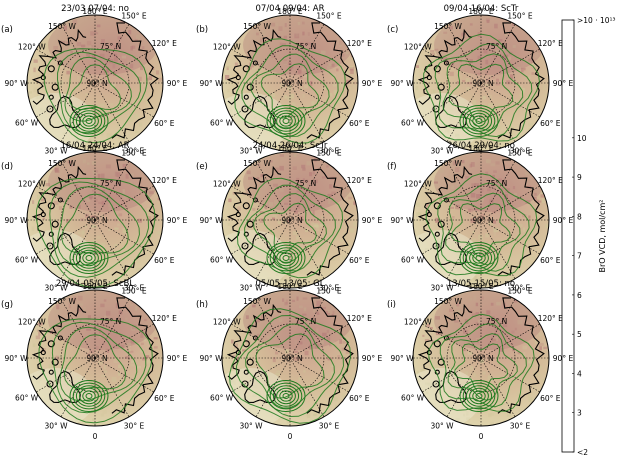 This screenshot has width=618, height=474. What do you see at coordinates (290, 284) in the screenshot?
I see `panel-title: 05/05-13/05: GL` at bounding box center [290, 284].